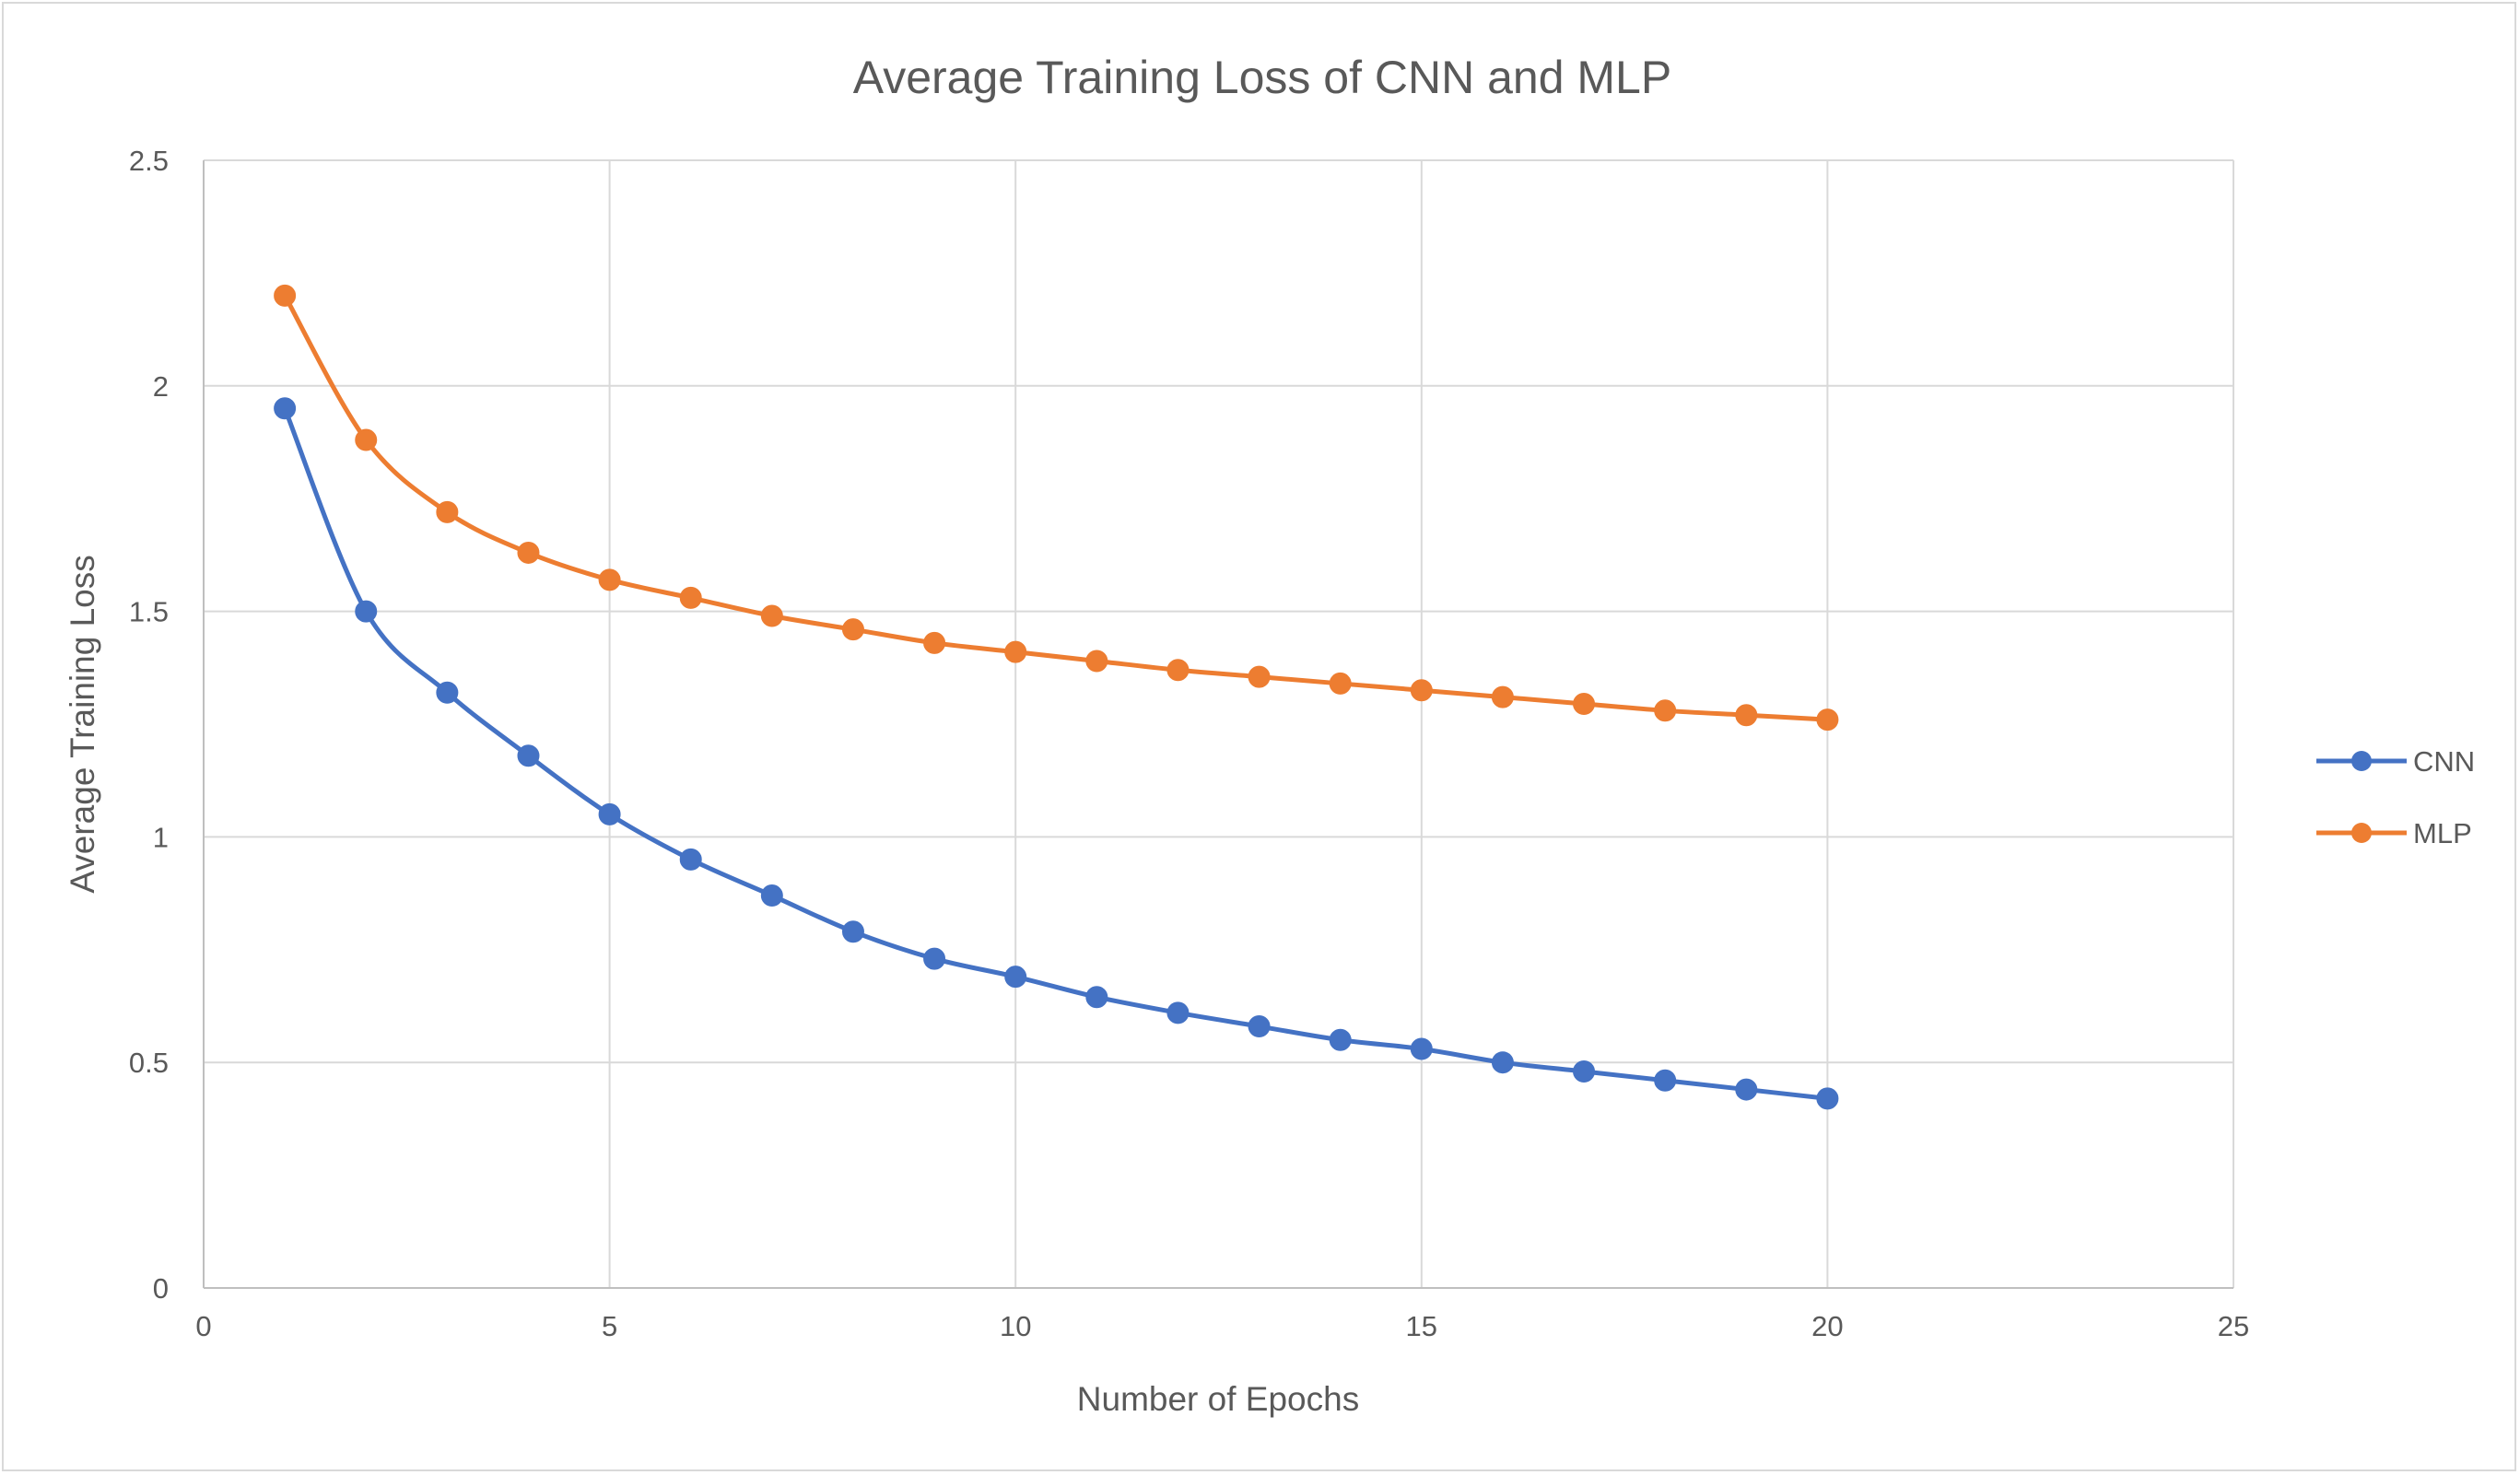 The image size is (2520, 1475). I want to click on chart-title: Average Training Loss of CNN and MLP, so click(1262, 77).